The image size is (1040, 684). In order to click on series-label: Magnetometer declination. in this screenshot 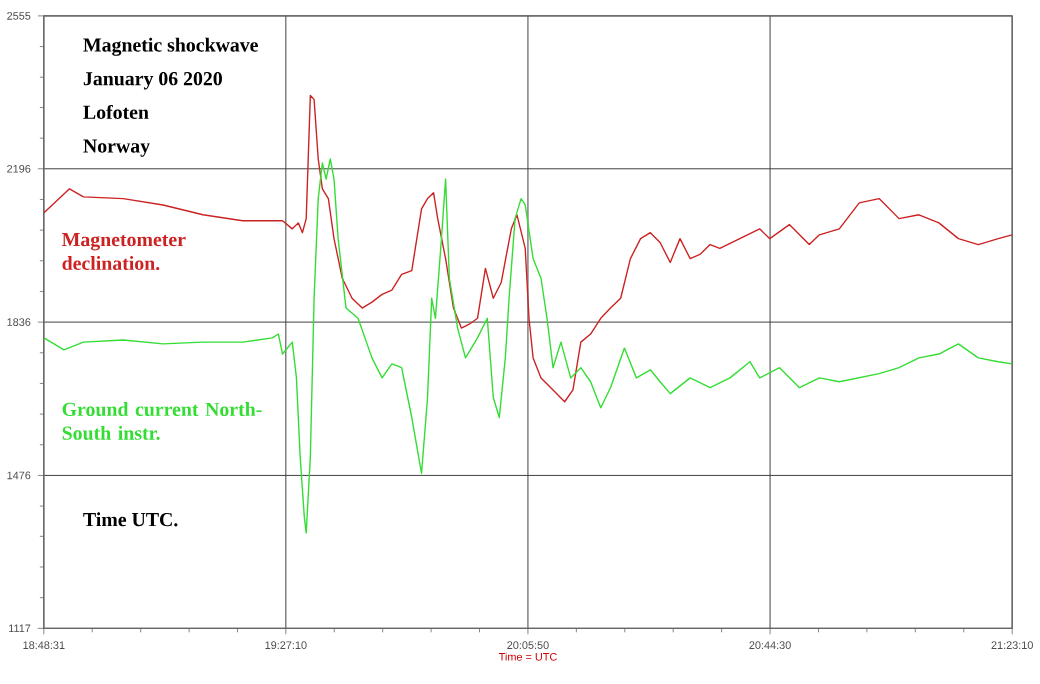, I will do `click(124, 252)`.